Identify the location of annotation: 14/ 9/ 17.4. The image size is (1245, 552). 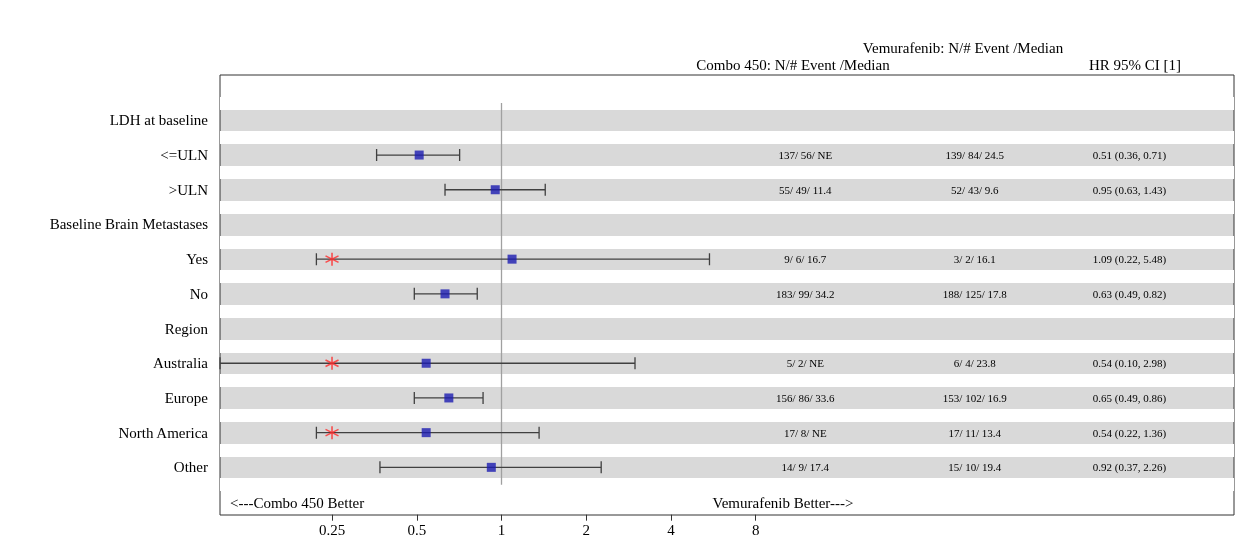
(805, 467).